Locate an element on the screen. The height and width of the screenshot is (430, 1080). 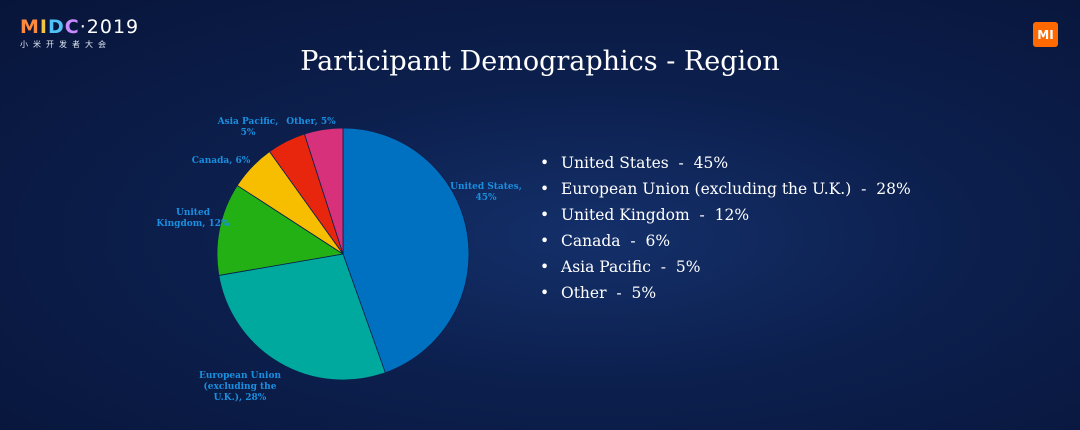
logo-letter-m: M is located at coordinates (30, 27).